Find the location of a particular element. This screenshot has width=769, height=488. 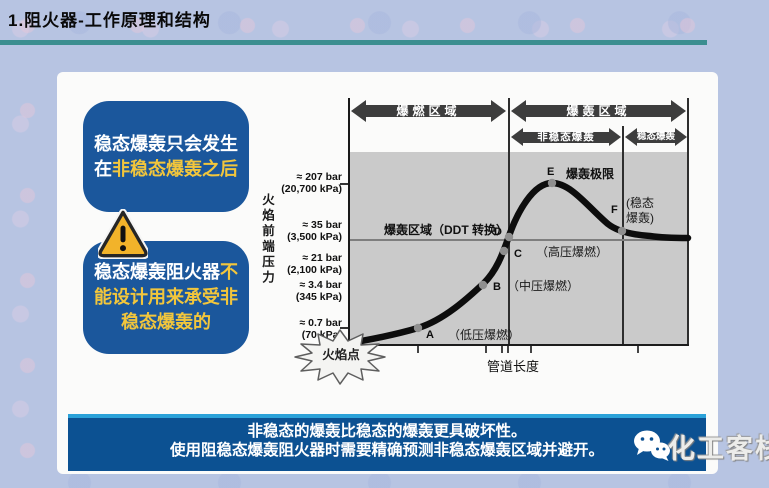

zone-label: 非稳态爆轰 is located at coordinates (566, 137).